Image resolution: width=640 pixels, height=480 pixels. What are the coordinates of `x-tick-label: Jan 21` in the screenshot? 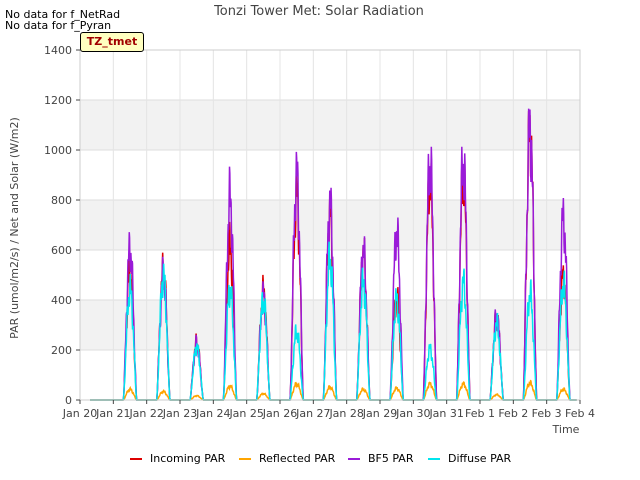 It's located at (112, 413).